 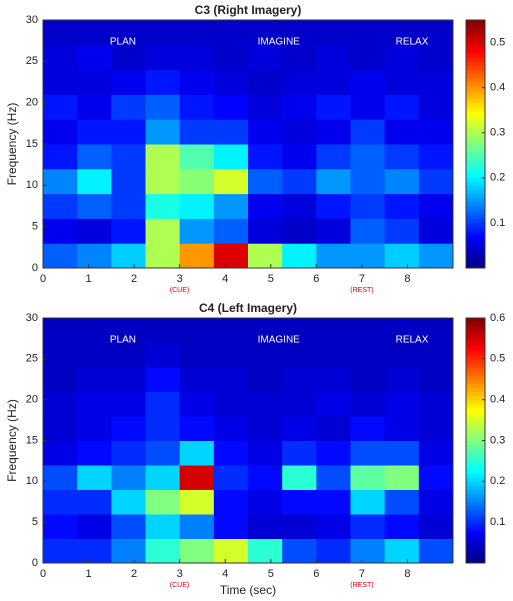 I want to click on y-axis-label: Frequency (Hz), so click(x=12, y=144).